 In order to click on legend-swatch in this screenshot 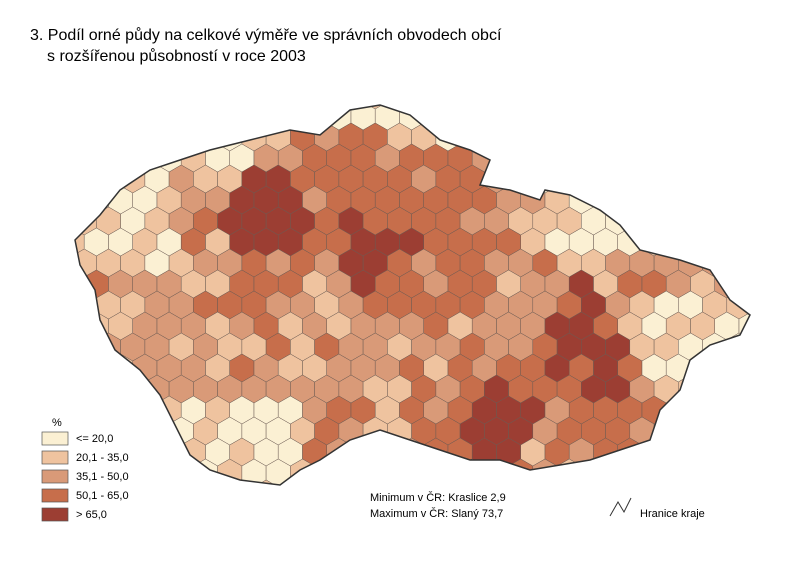, I will do `click(55, 514)`.